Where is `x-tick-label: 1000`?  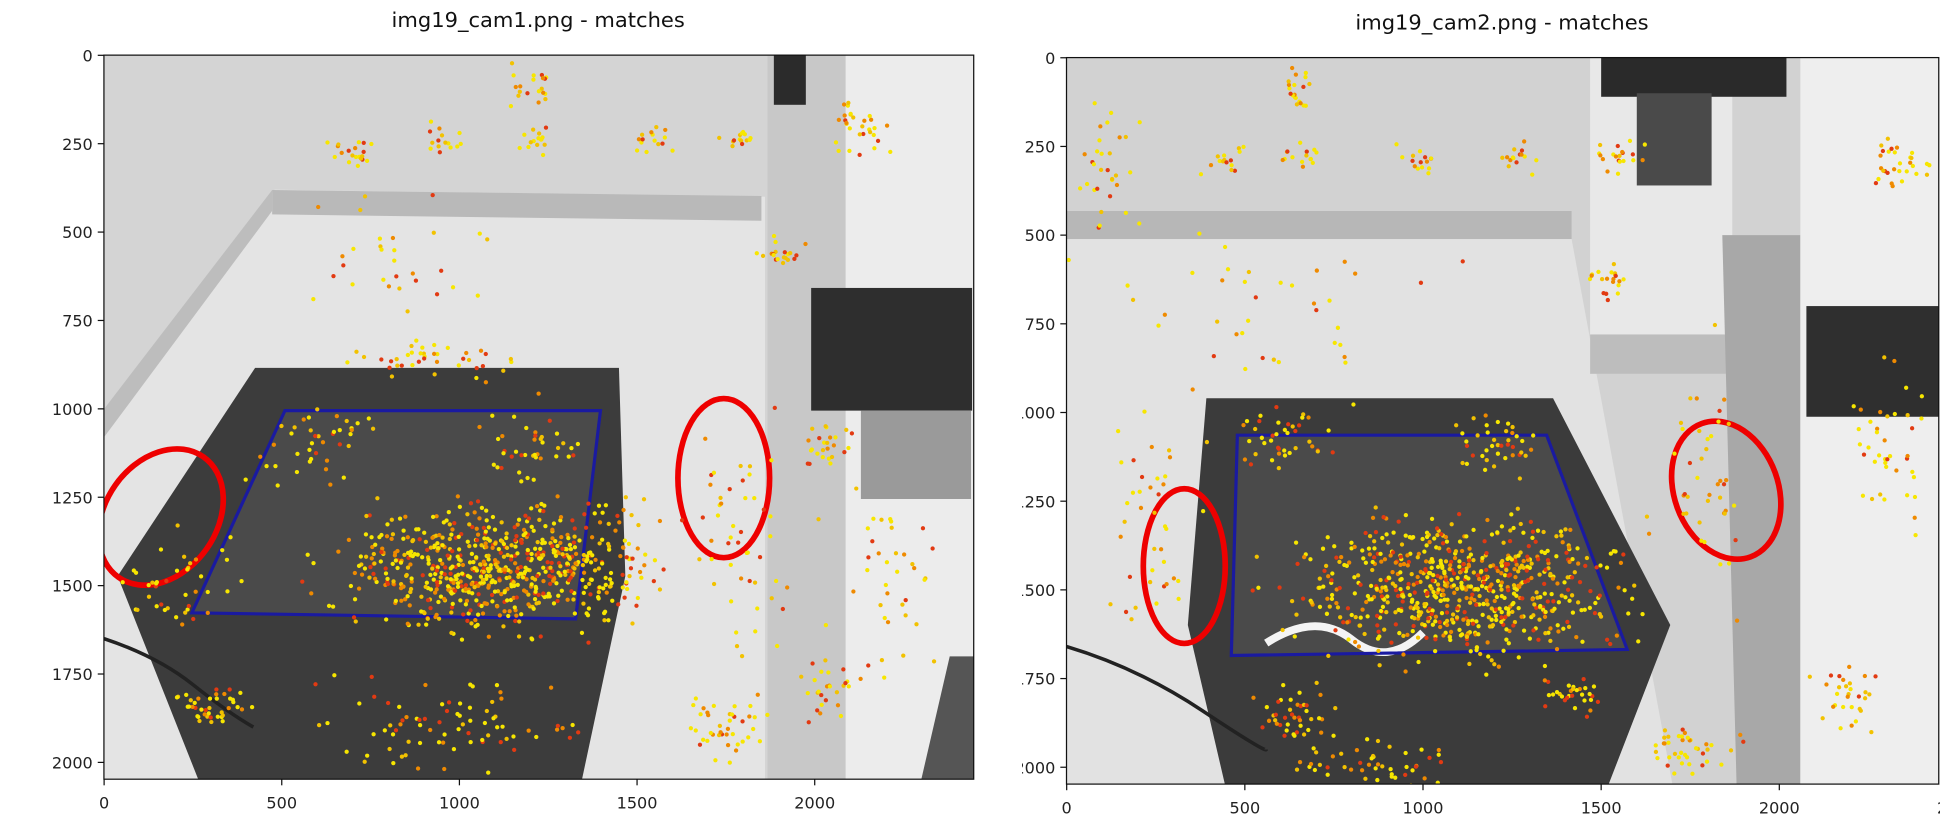
x-tick-label: 1000 is located at coordinates (1423, 808).